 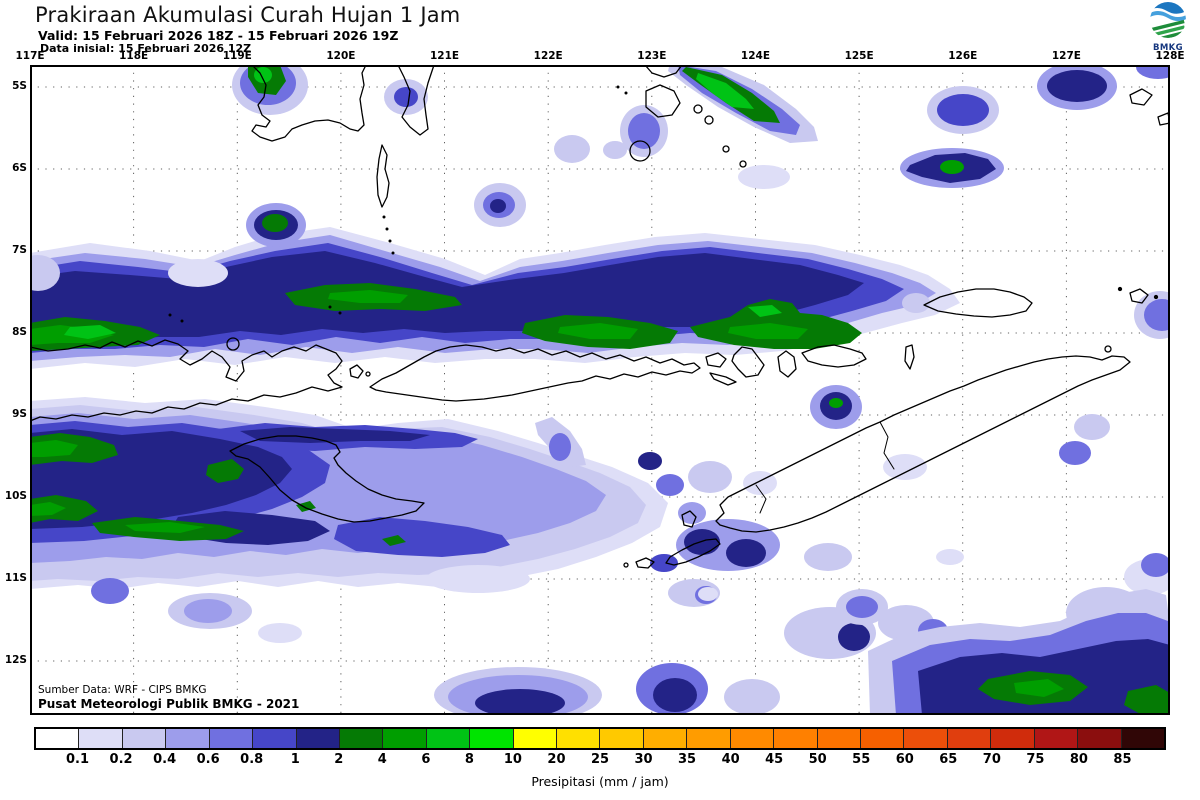 What do you see at coordinates (600, 759) in the screenshot?
I see `colorbar-boundary-label: 25` at bounding box center [600, 759].